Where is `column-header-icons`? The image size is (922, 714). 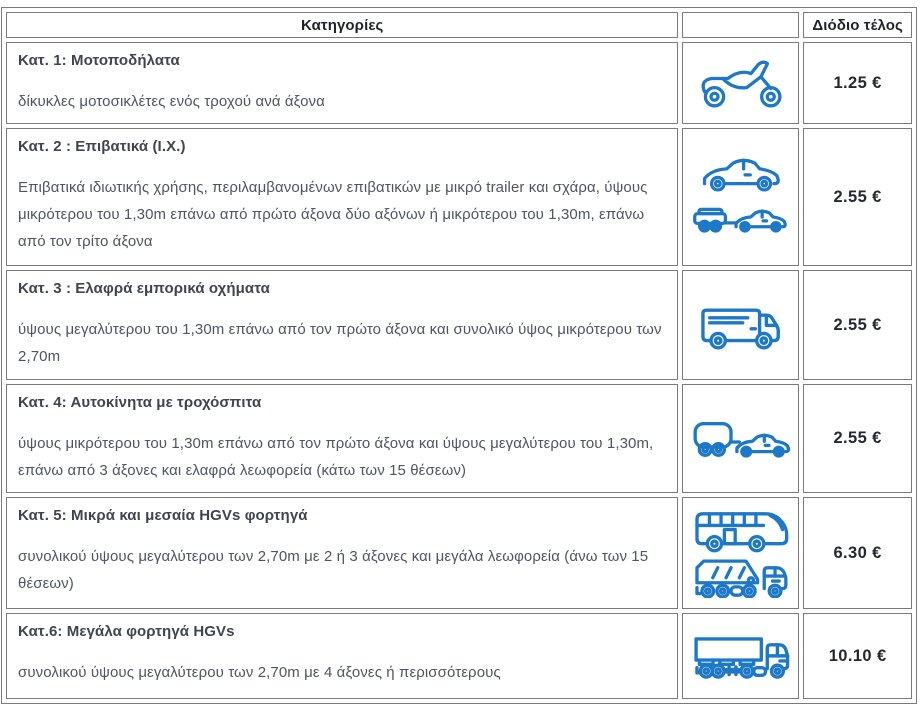 column-header-icons is located at coordinates (741, 25).